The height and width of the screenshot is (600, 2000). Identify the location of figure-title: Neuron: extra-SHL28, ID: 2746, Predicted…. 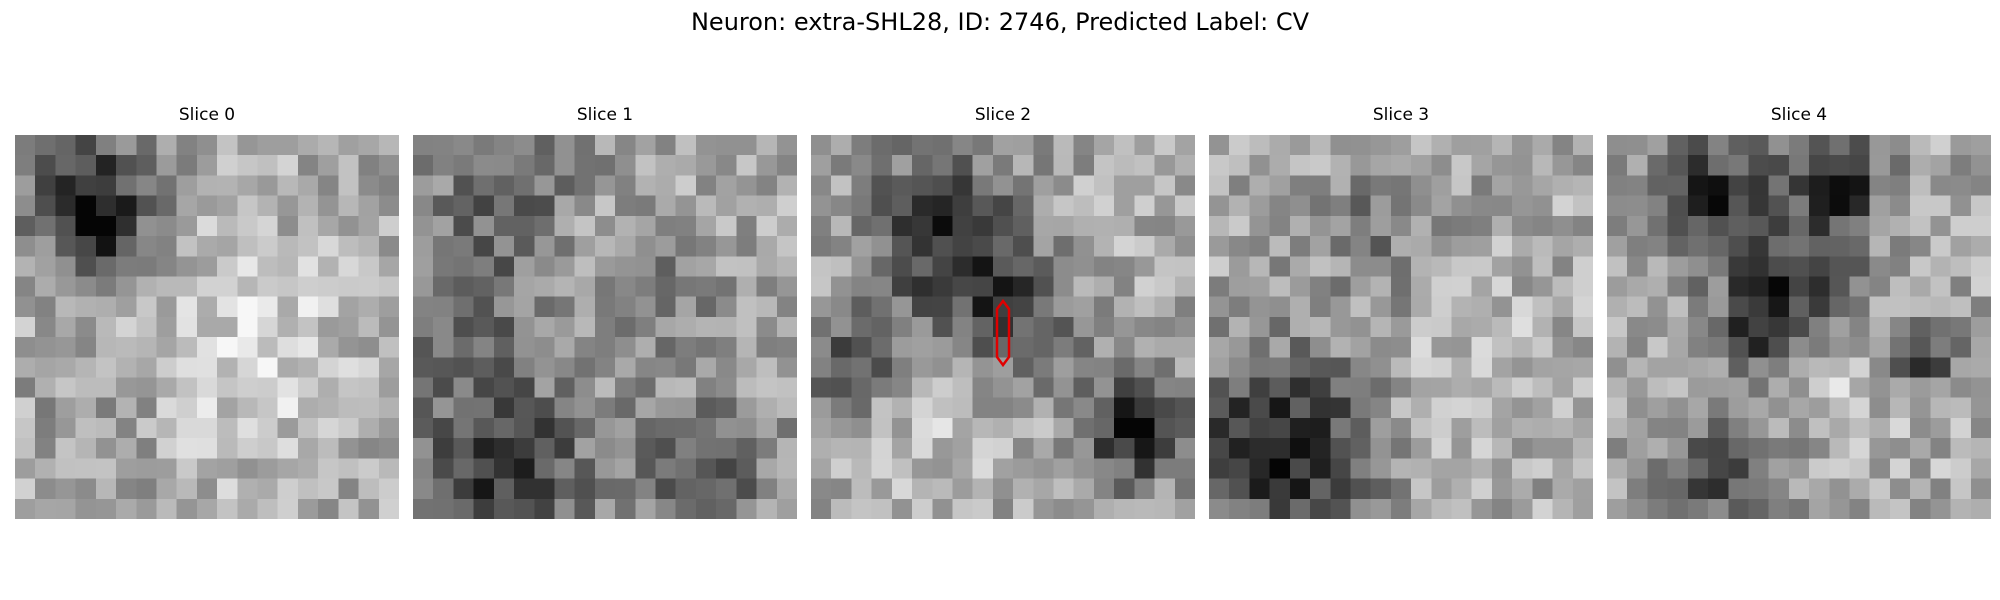
(1000, 22).